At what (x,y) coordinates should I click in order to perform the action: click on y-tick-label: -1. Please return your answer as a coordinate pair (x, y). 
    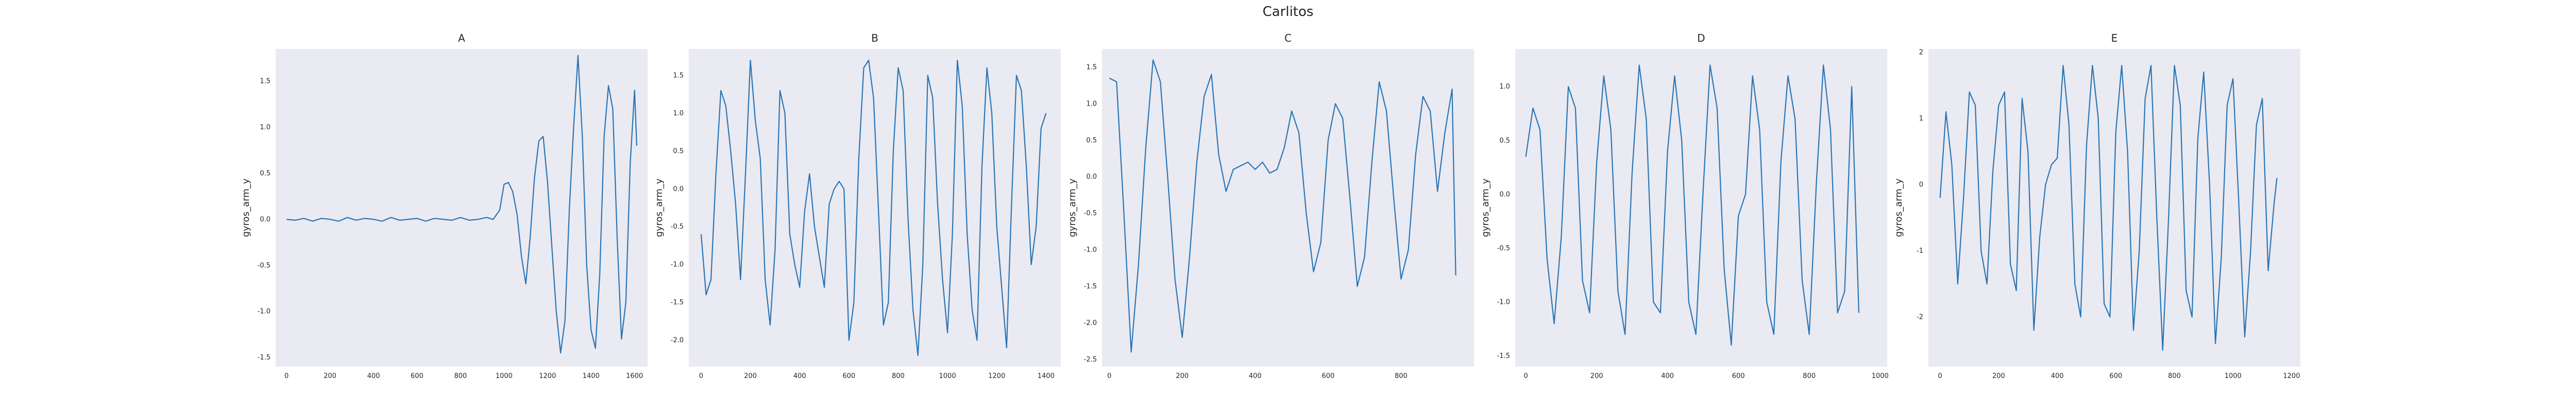
    Looking at the image, I should click on (1920, 251).